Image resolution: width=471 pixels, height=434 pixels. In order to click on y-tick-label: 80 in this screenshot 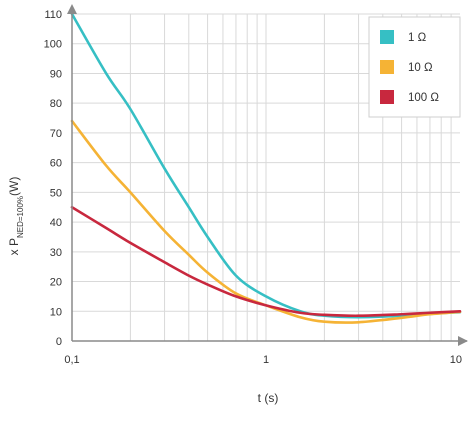, I will do `click(56, 104)`.